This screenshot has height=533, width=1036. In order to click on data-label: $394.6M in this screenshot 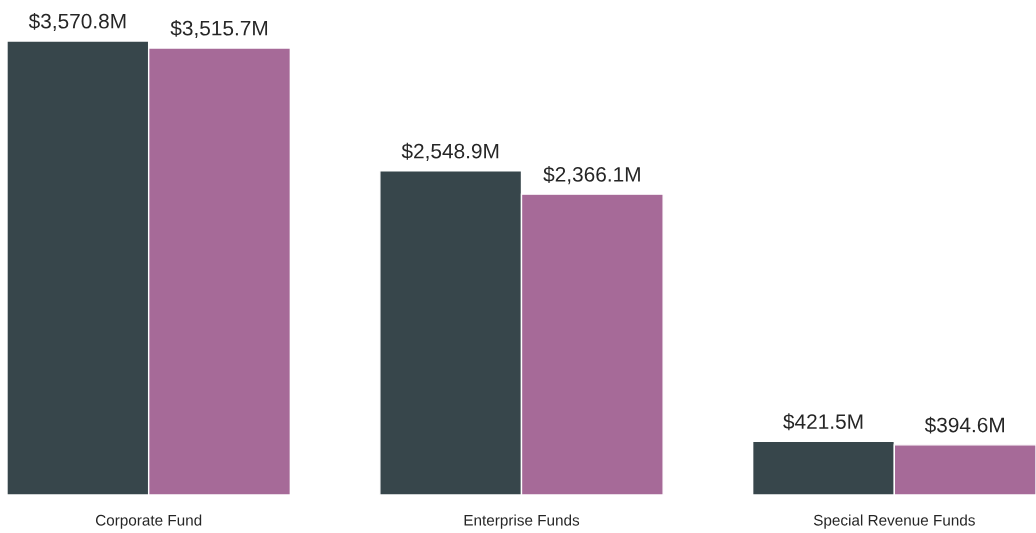, I will do `click(964, 425)`.